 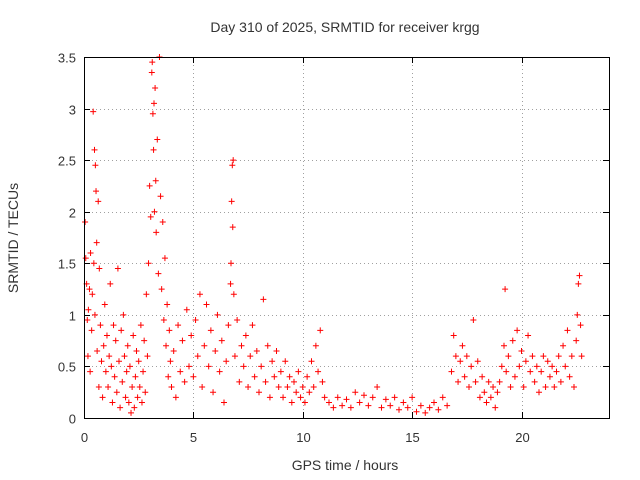 What do you see at coordinates (13, 238) in the screenshot?
I see `y-axis-label: SRMTID / TECUs` at bounding box center [13, 238].